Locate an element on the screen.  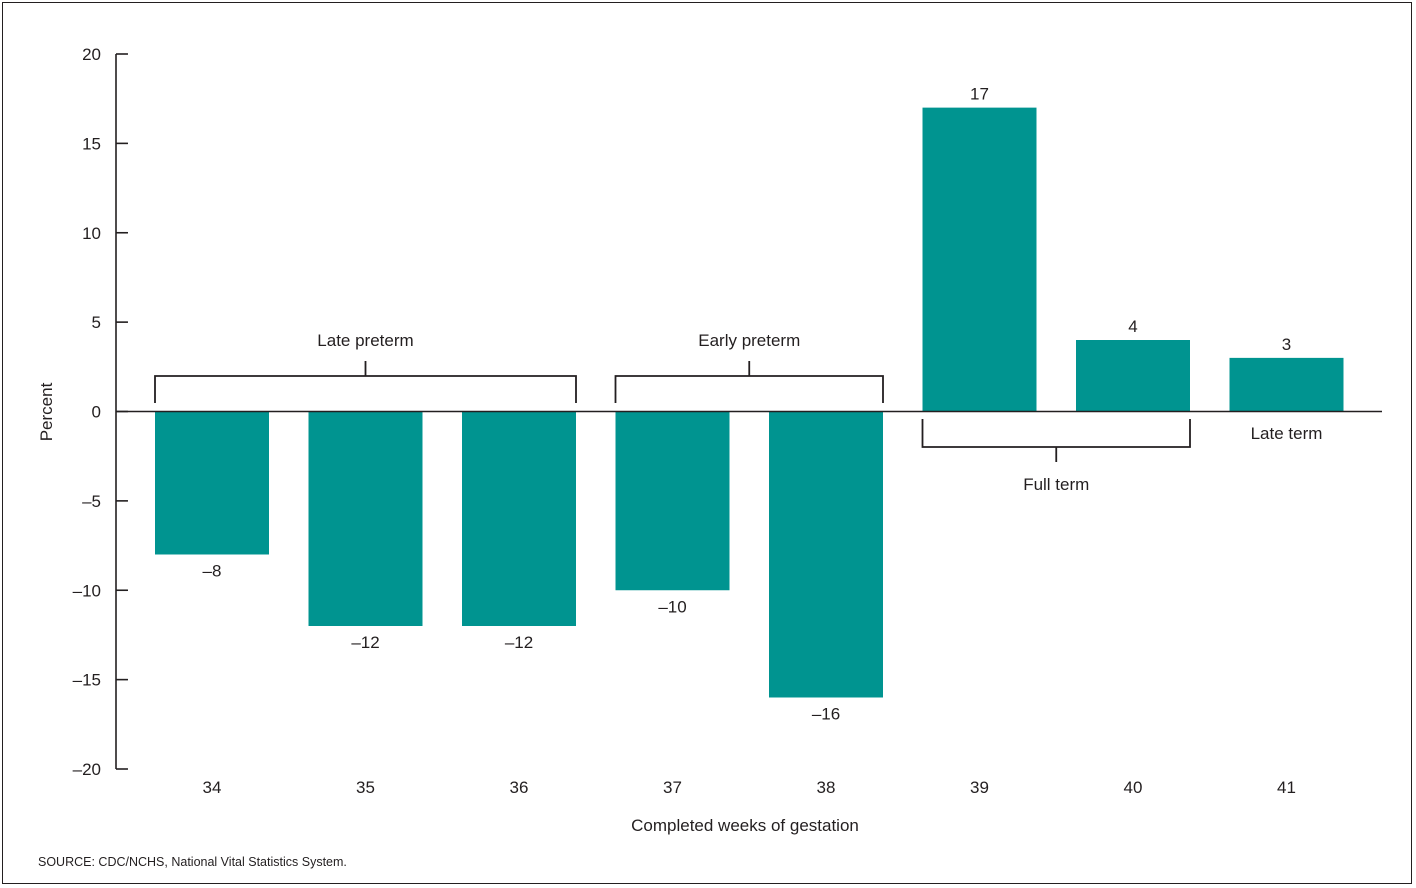
y-tick-label: 0 is located at coordinates (96, 412).